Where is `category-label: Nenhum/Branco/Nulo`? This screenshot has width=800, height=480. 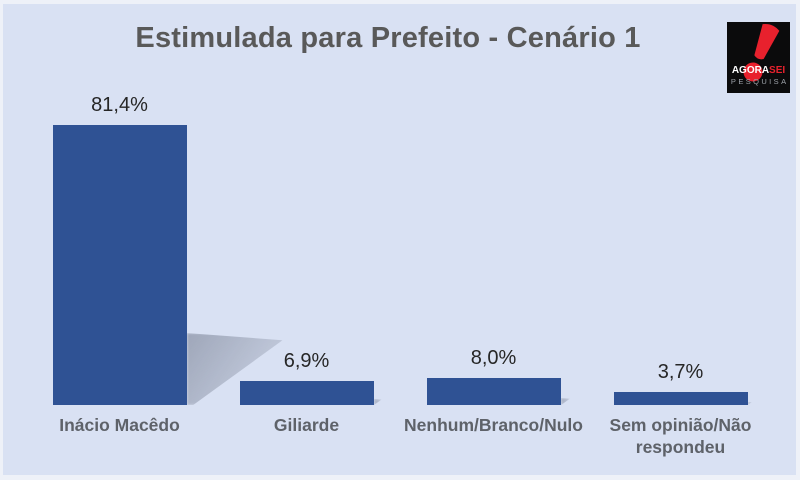
category-label: Nenhum/Branco/Nulo is located at coordinates (493, 425).